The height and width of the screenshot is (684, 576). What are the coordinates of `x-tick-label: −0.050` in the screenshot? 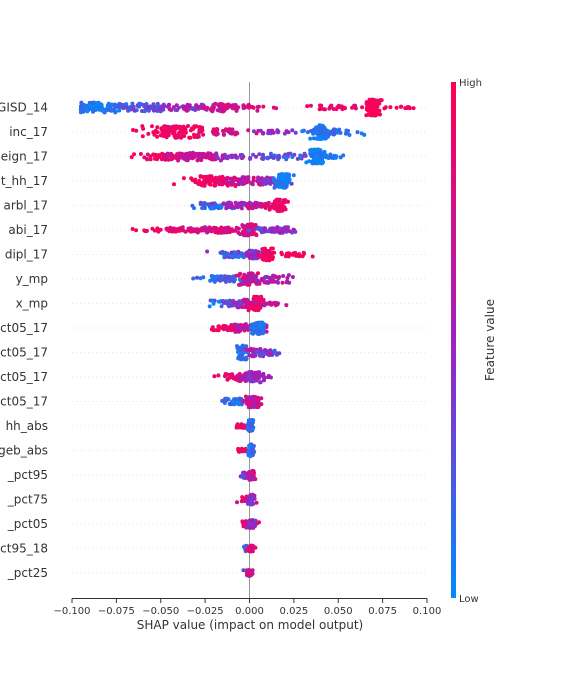 It's located at (160, 611).